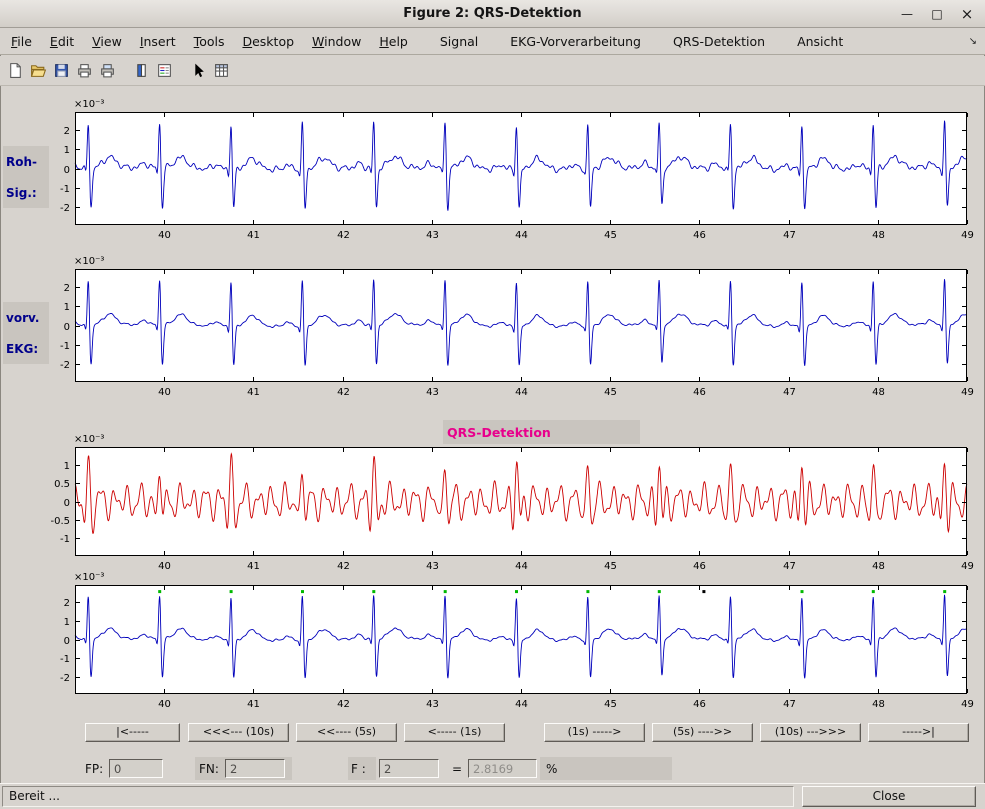 This screenshot has height=809, width=985. I want to click on plot1-label-line1: Roh-, so click(22, 161).